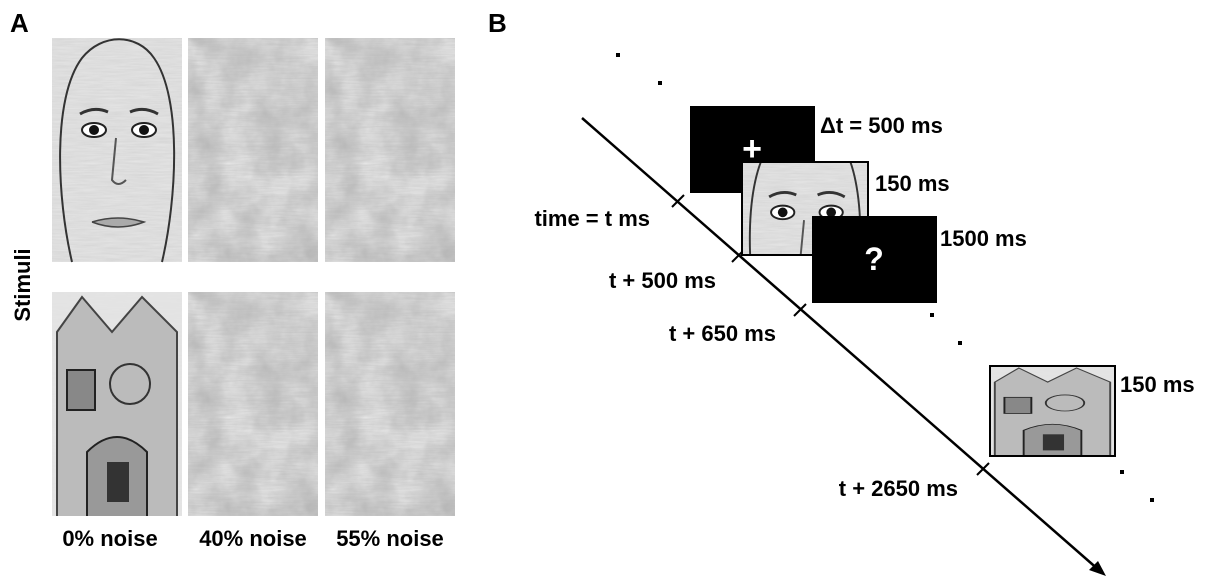  What do you see at coordinates (19, 23) in the screenshot?
I see `panel-label: A` at bounding box center [19, 23].